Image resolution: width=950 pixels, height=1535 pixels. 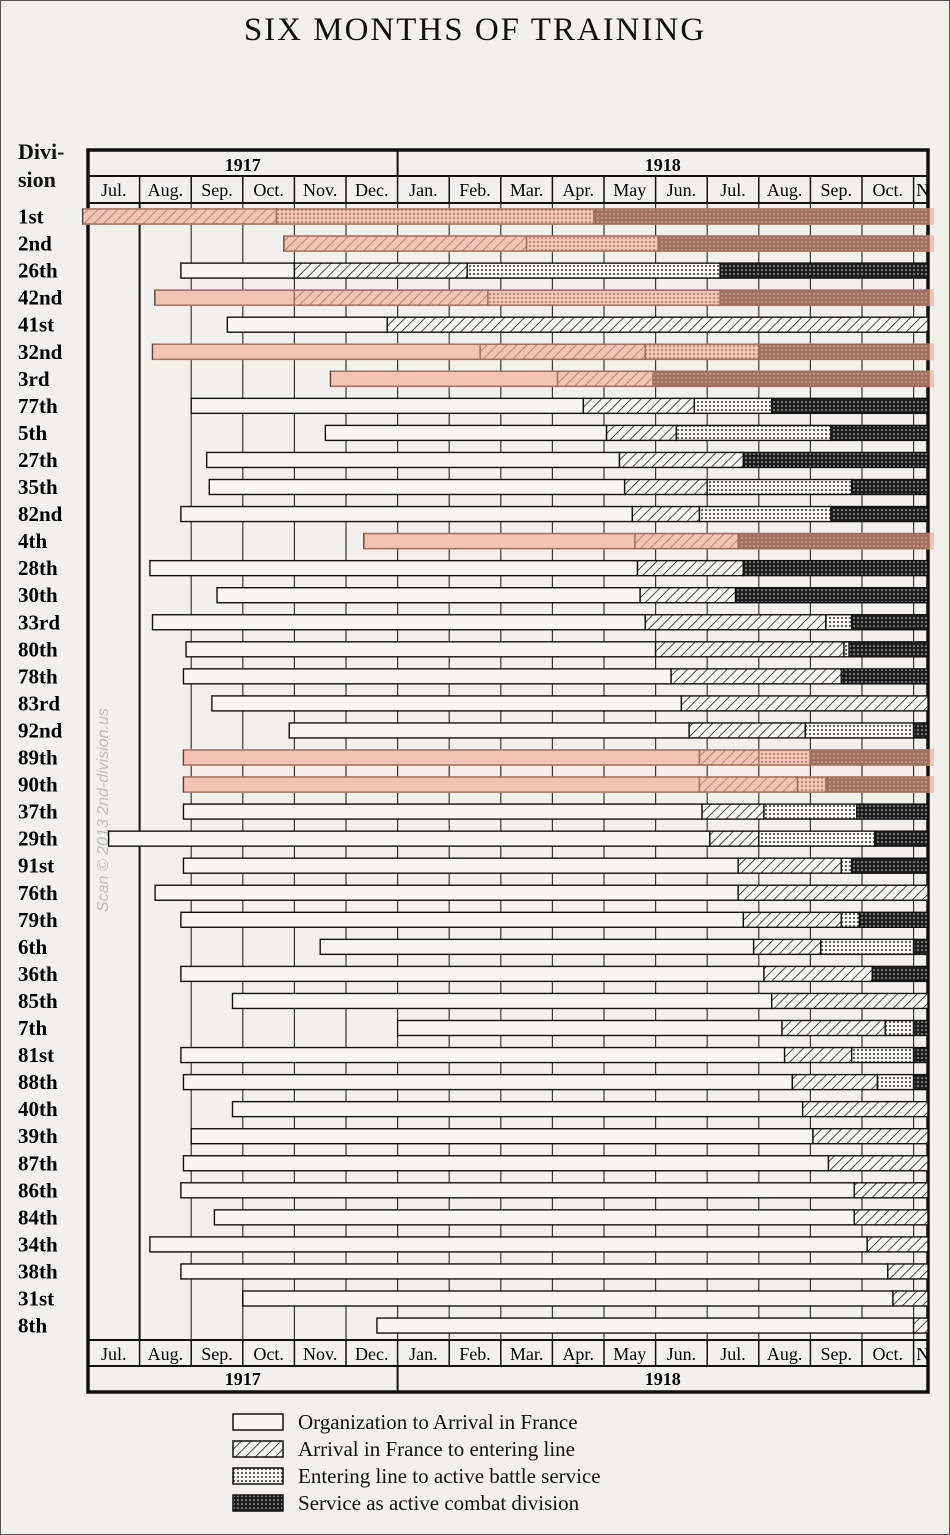 I want to click on division-bar-86th, so click(x=554, y=1190).